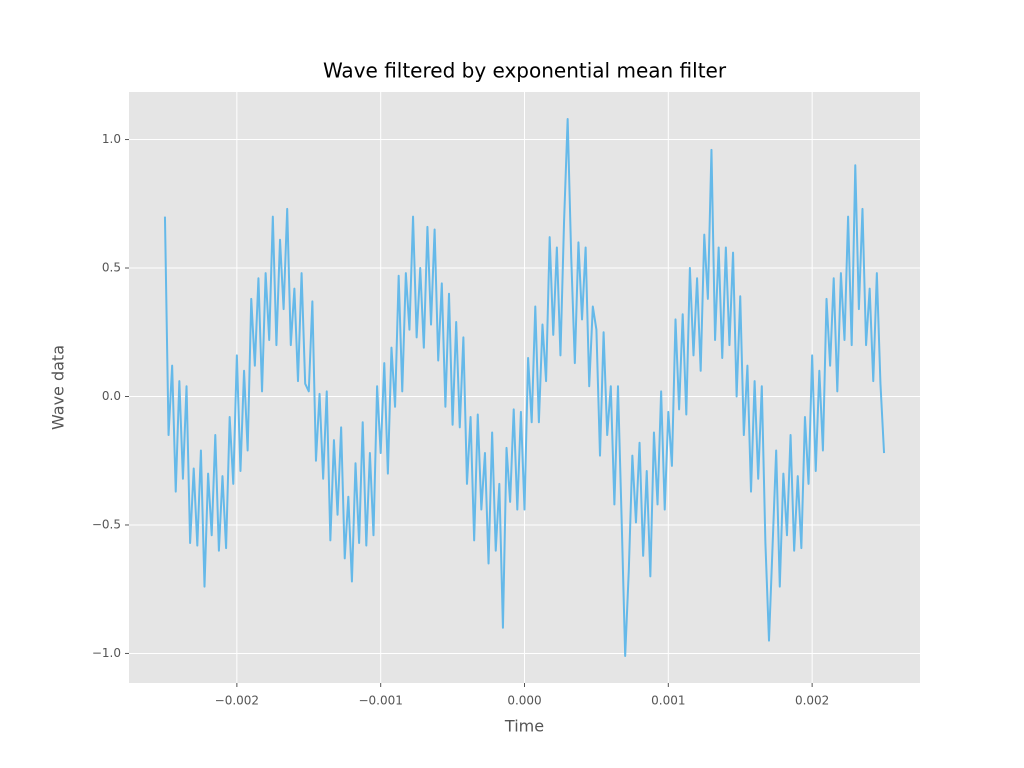 This screenshot has width=1024, height=768. What do you see at coordinates (111, 396) in the screenshot?
I see `y-tick-label: 0.0` at bounding box center [111, 396].